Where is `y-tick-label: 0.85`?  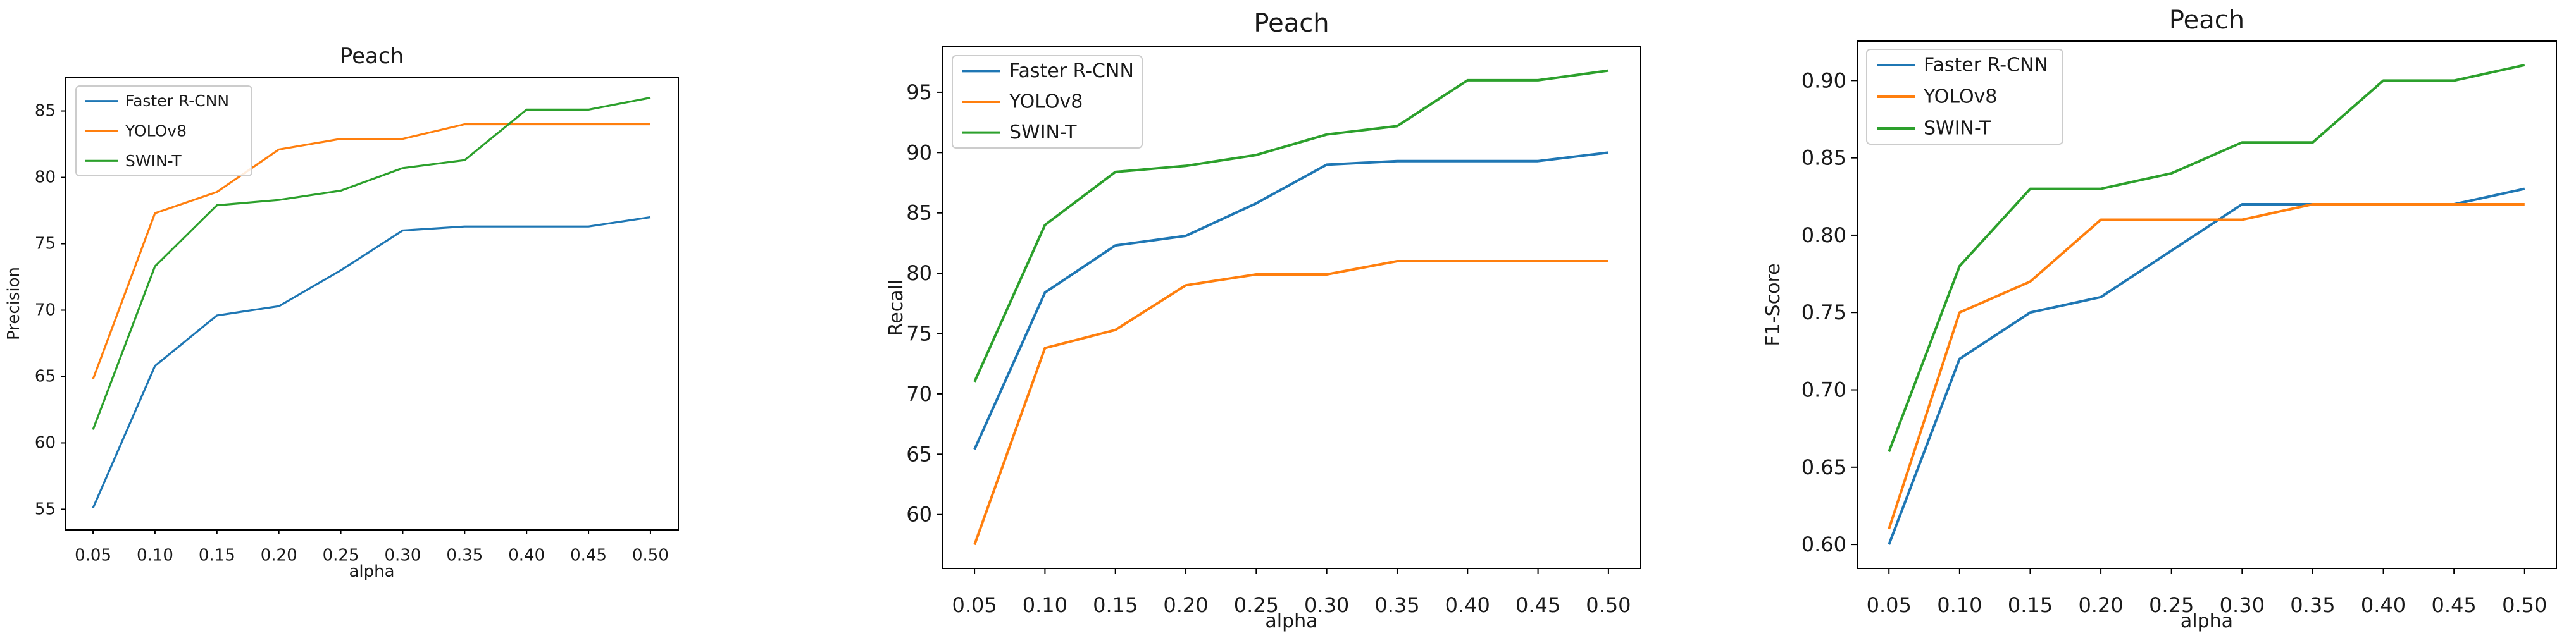 y-tick-label: 0.85 is located at coordinates (1824, 158).